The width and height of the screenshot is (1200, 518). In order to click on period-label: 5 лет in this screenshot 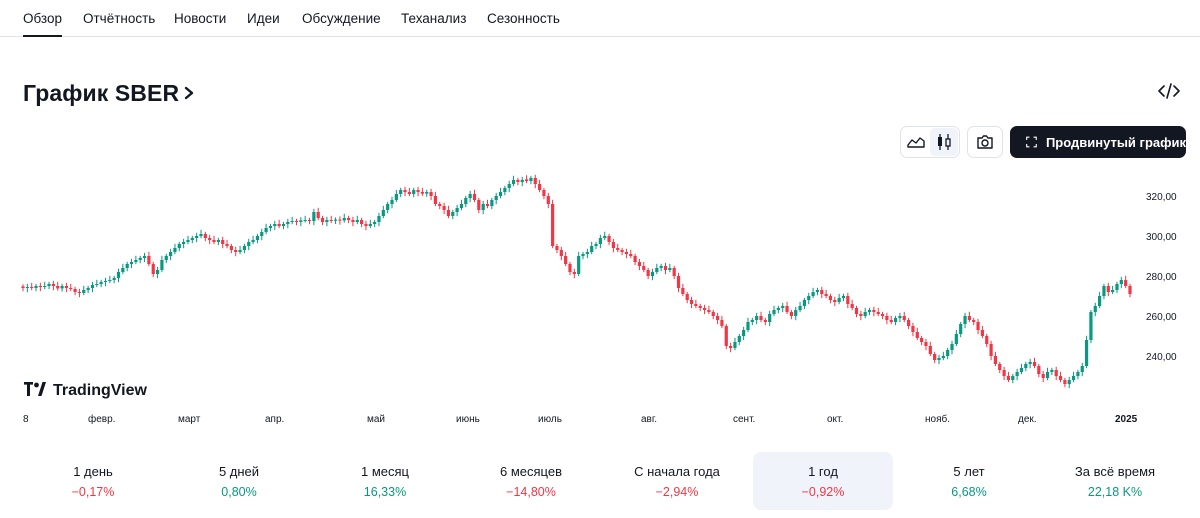, I will do `click(969, 471)`.